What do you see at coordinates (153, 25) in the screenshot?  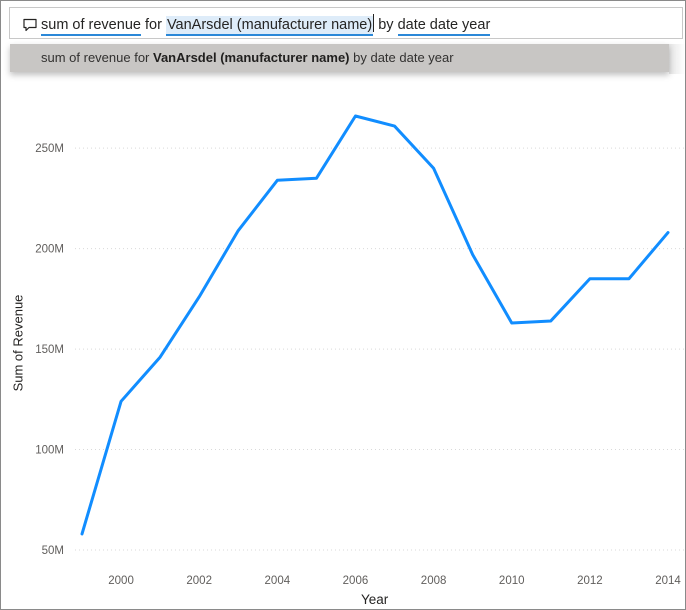 I see `qna-term-for: for` at bounding box center [153, 25].